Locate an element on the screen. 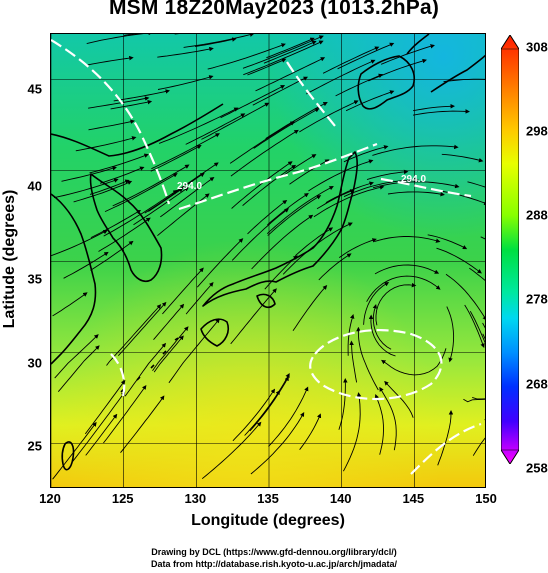  x-tick-label: 120 is located at coordinates (50, 498).